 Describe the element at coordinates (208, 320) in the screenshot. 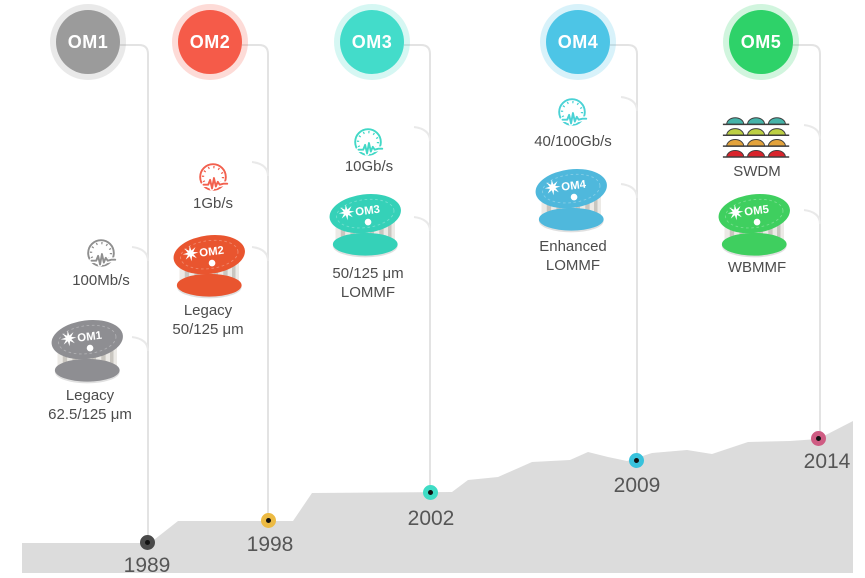

I see `om2-caption: Legacy 50/125 μm` at that location.